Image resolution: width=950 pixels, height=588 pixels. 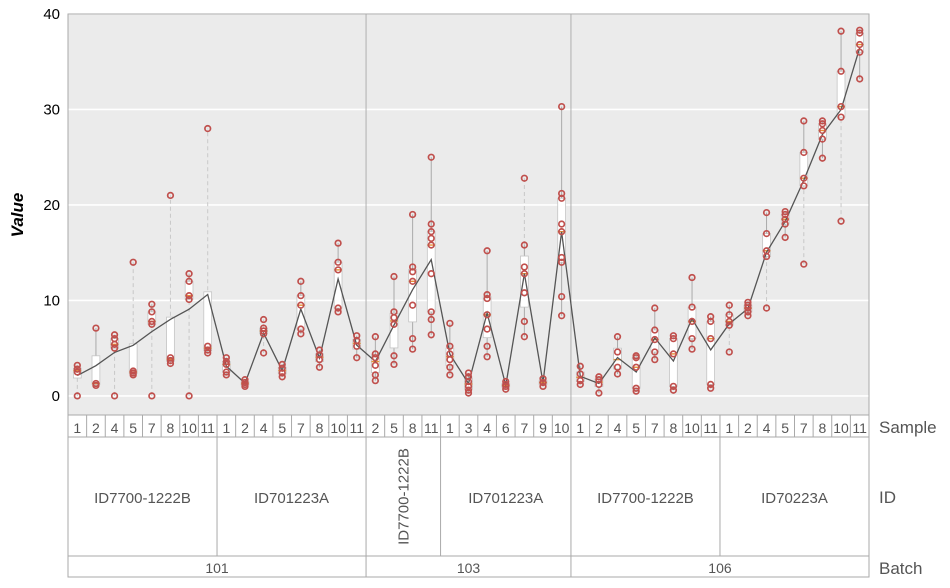 What do you see at coordinates (245, 428) in the screenshot?
I see `sample-label: 2` at bounding box center [245, 428].